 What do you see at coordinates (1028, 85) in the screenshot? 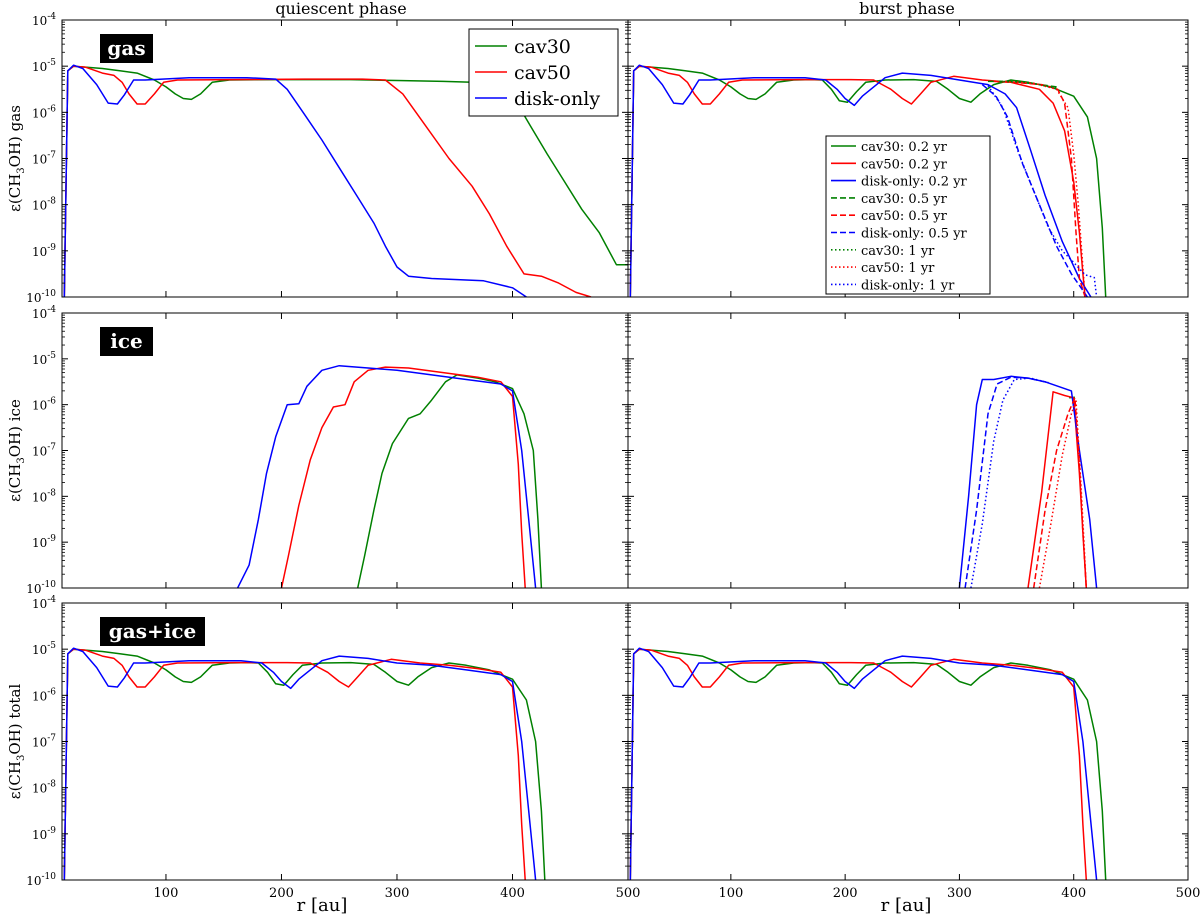
I see `series-line-cav30-1-yr` at bounding box center [1028, 85].